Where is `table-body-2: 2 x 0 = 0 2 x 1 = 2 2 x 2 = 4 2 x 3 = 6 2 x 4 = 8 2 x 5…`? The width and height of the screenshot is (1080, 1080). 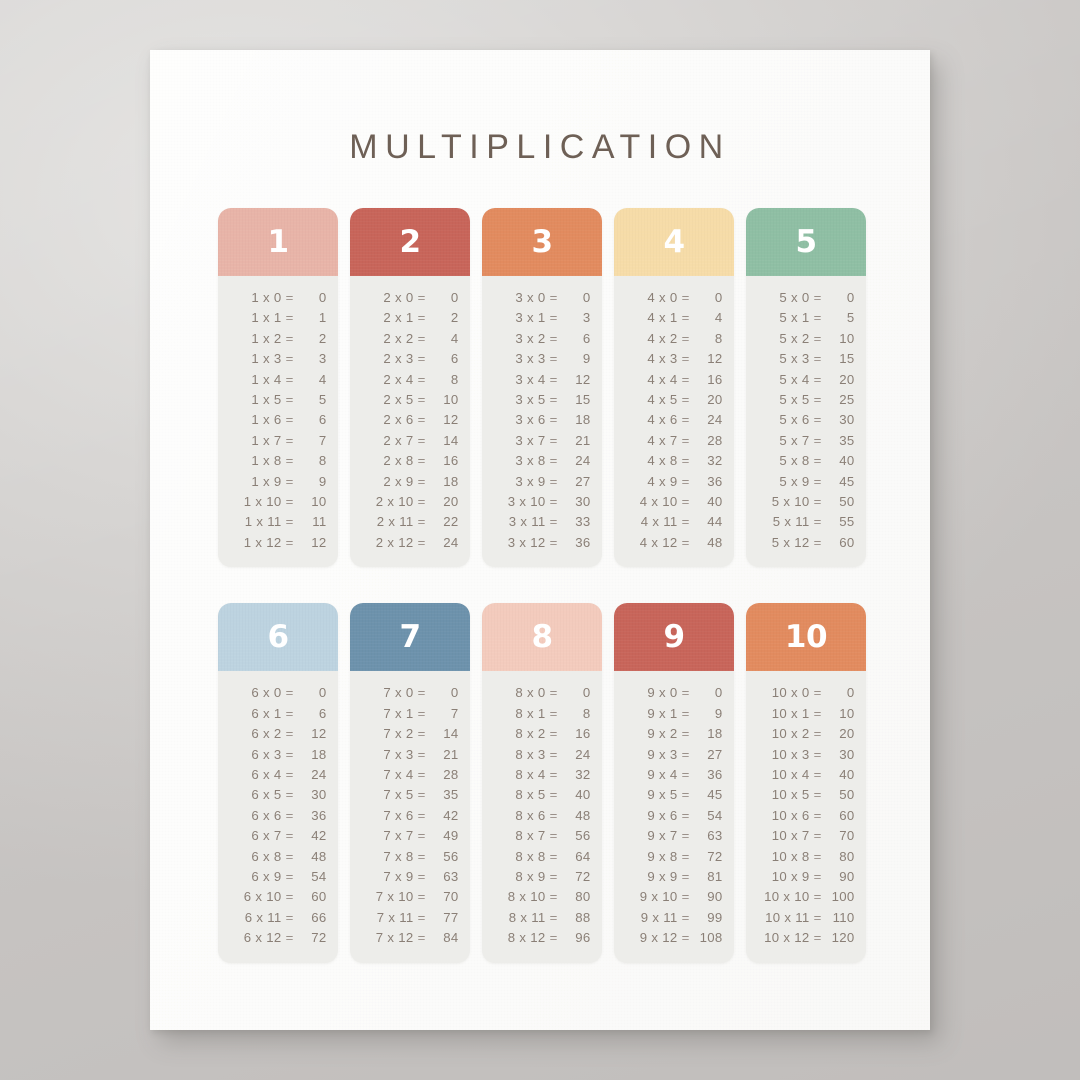 table-body-2: 2 x 0 = 0 2 x 1 = 2 2 x 2 = 4 2 x 3 = 6 2 x 4 = 8 2 x 5… is located at coordinates (410, 422).